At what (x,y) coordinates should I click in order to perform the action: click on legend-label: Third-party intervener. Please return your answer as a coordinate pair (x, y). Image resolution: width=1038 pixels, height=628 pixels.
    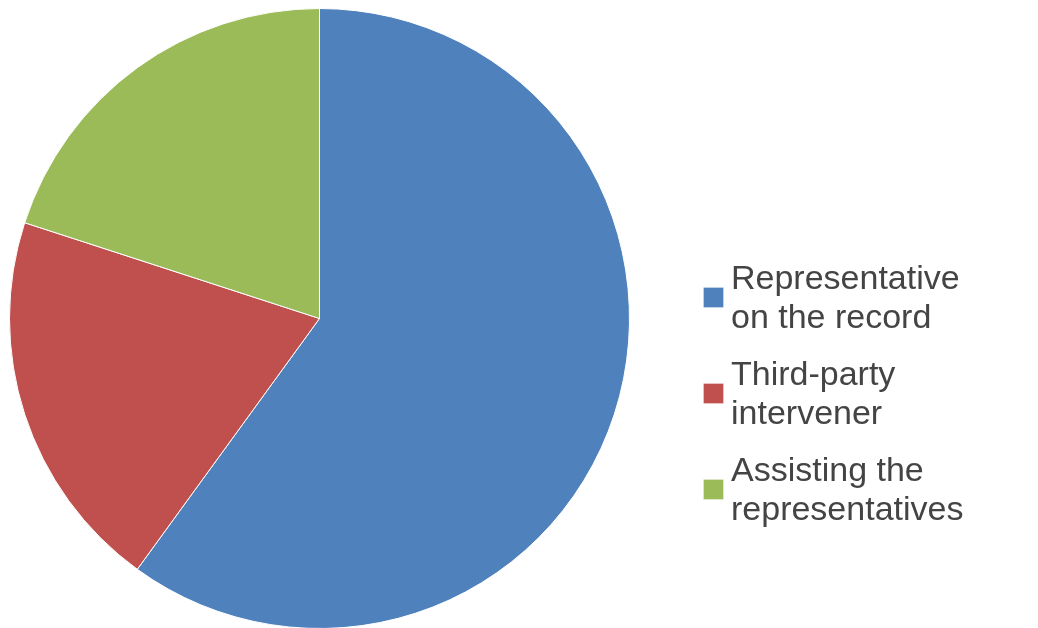
    Looking at the image, I should click on (813, 393).